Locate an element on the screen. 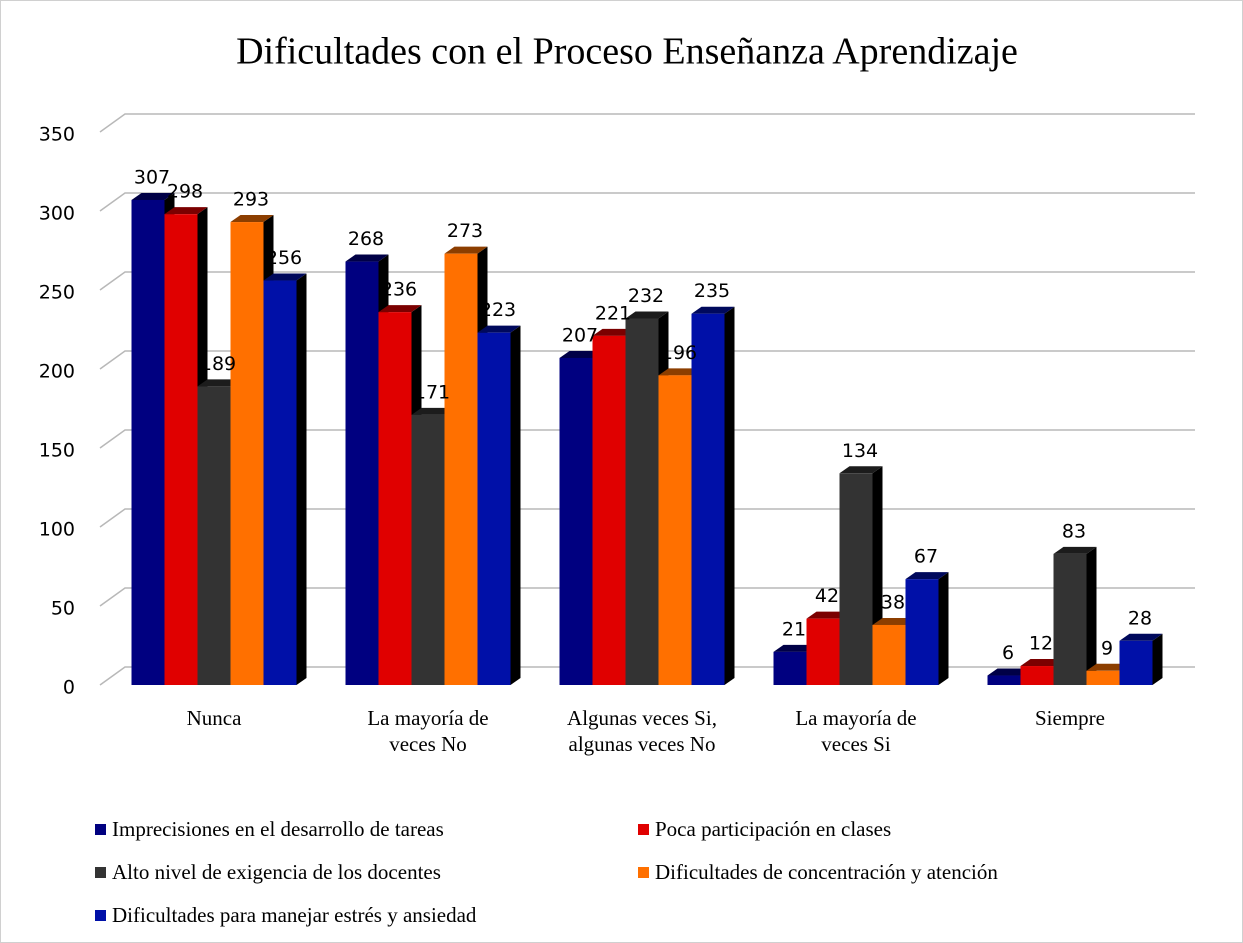 This screenshot has height=943, width=1243. data-label: 21 is located at coordinates (794, 629).